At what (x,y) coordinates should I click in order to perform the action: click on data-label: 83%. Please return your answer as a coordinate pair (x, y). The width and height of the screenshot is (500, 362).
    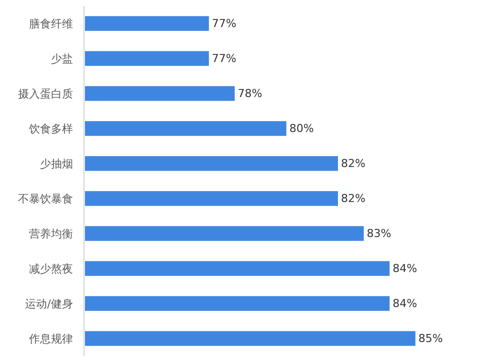
    Looking at the image, I should click on (379, 233).